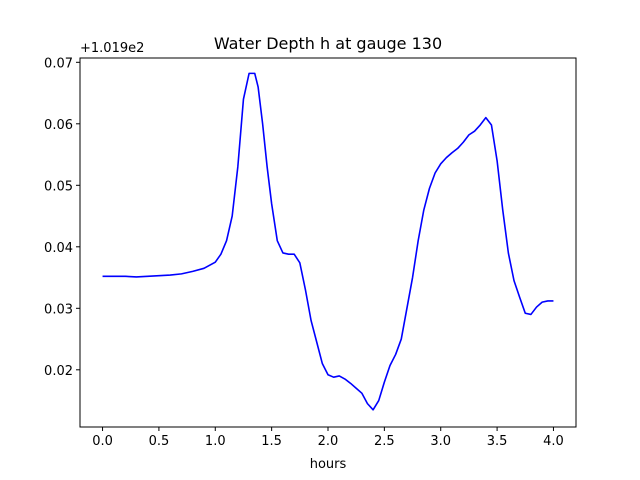  I want to click on y-tick-label: 0.07, so click(58, 63).